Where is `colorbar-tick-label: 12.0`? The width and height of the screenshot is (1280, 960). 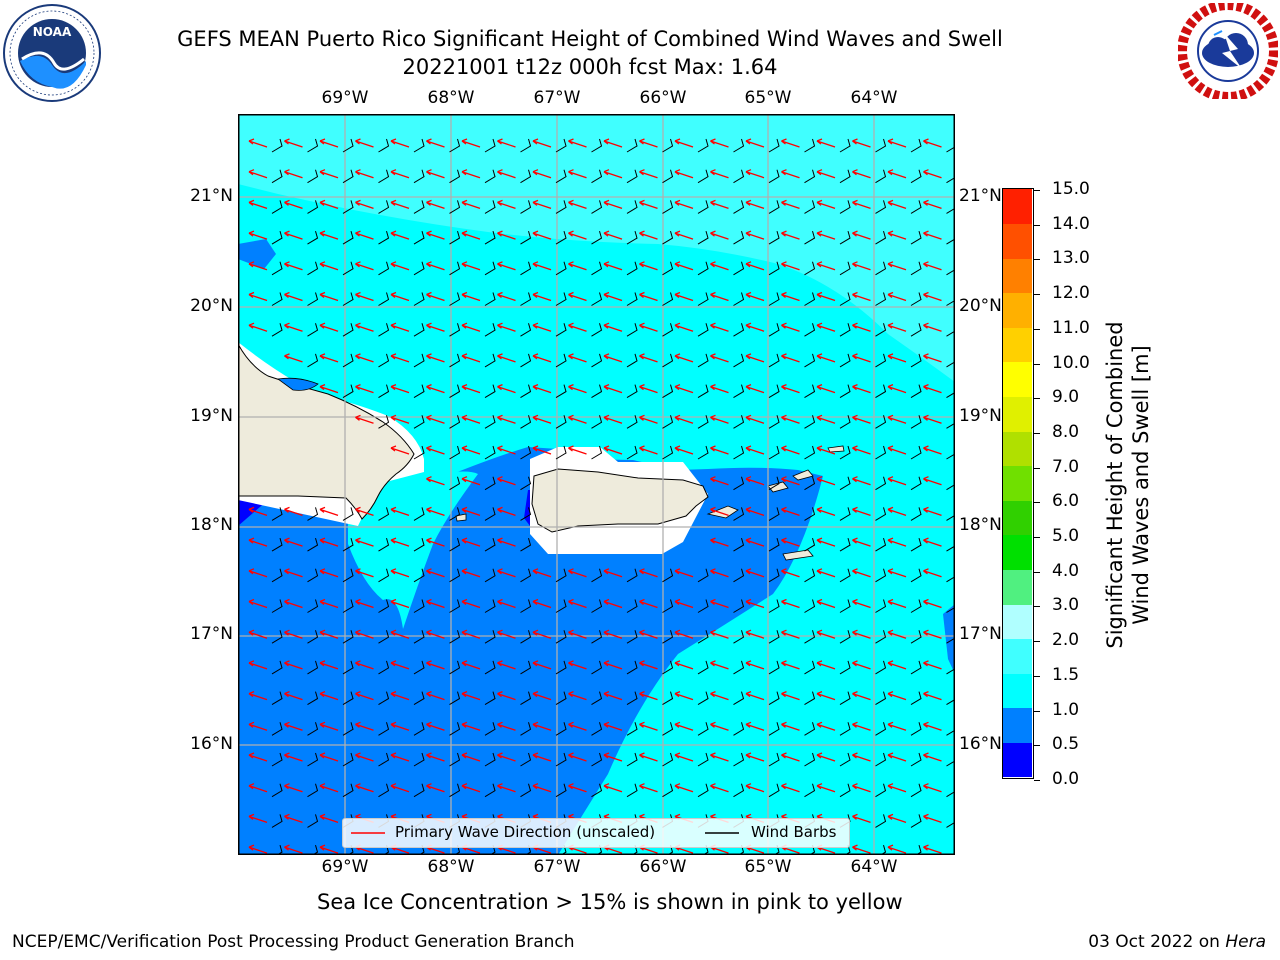 colorbar-tick-label: 12.0 is located at coordinates (1071, 293).